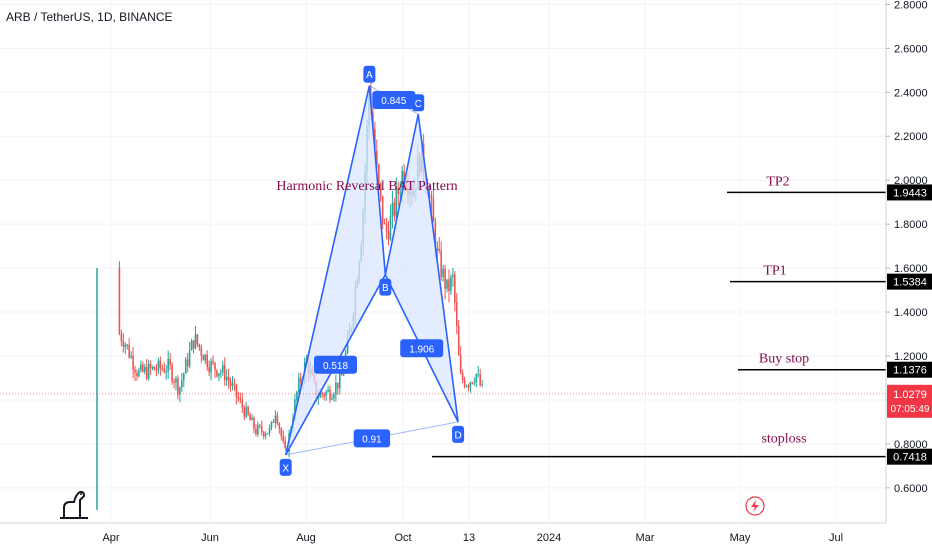 The height and width of the screenshot is (550, 932). I want to click on pattern-point-label: B, so click(385, 288).